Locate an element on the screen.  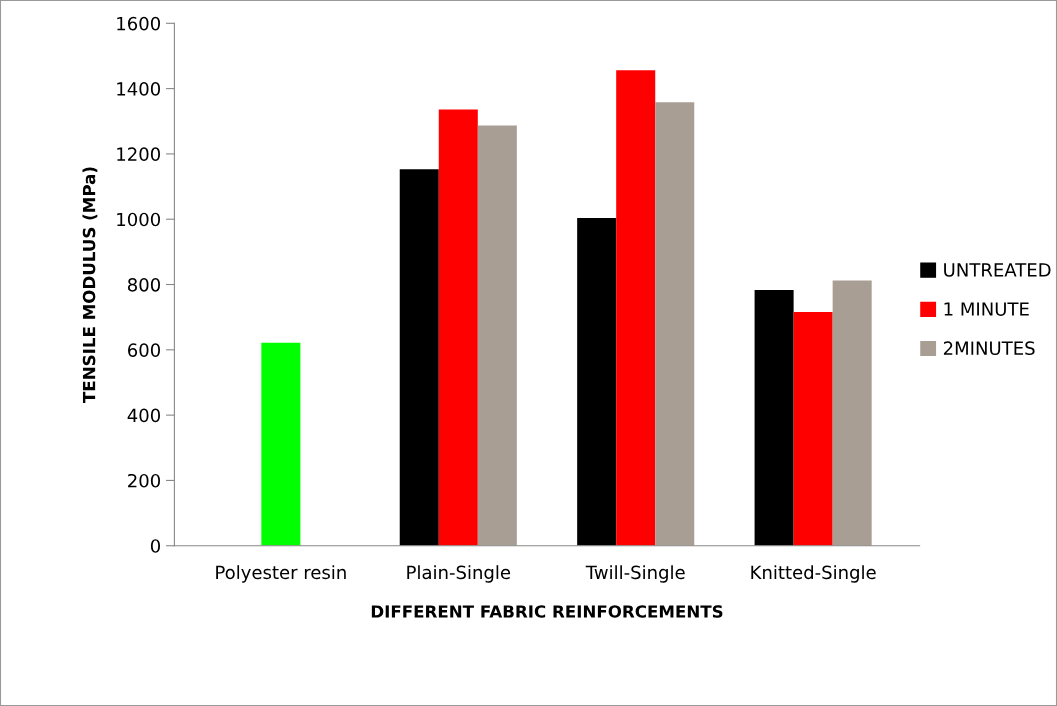
legend-label: UNTREATED is located at coordinates (997, 270).